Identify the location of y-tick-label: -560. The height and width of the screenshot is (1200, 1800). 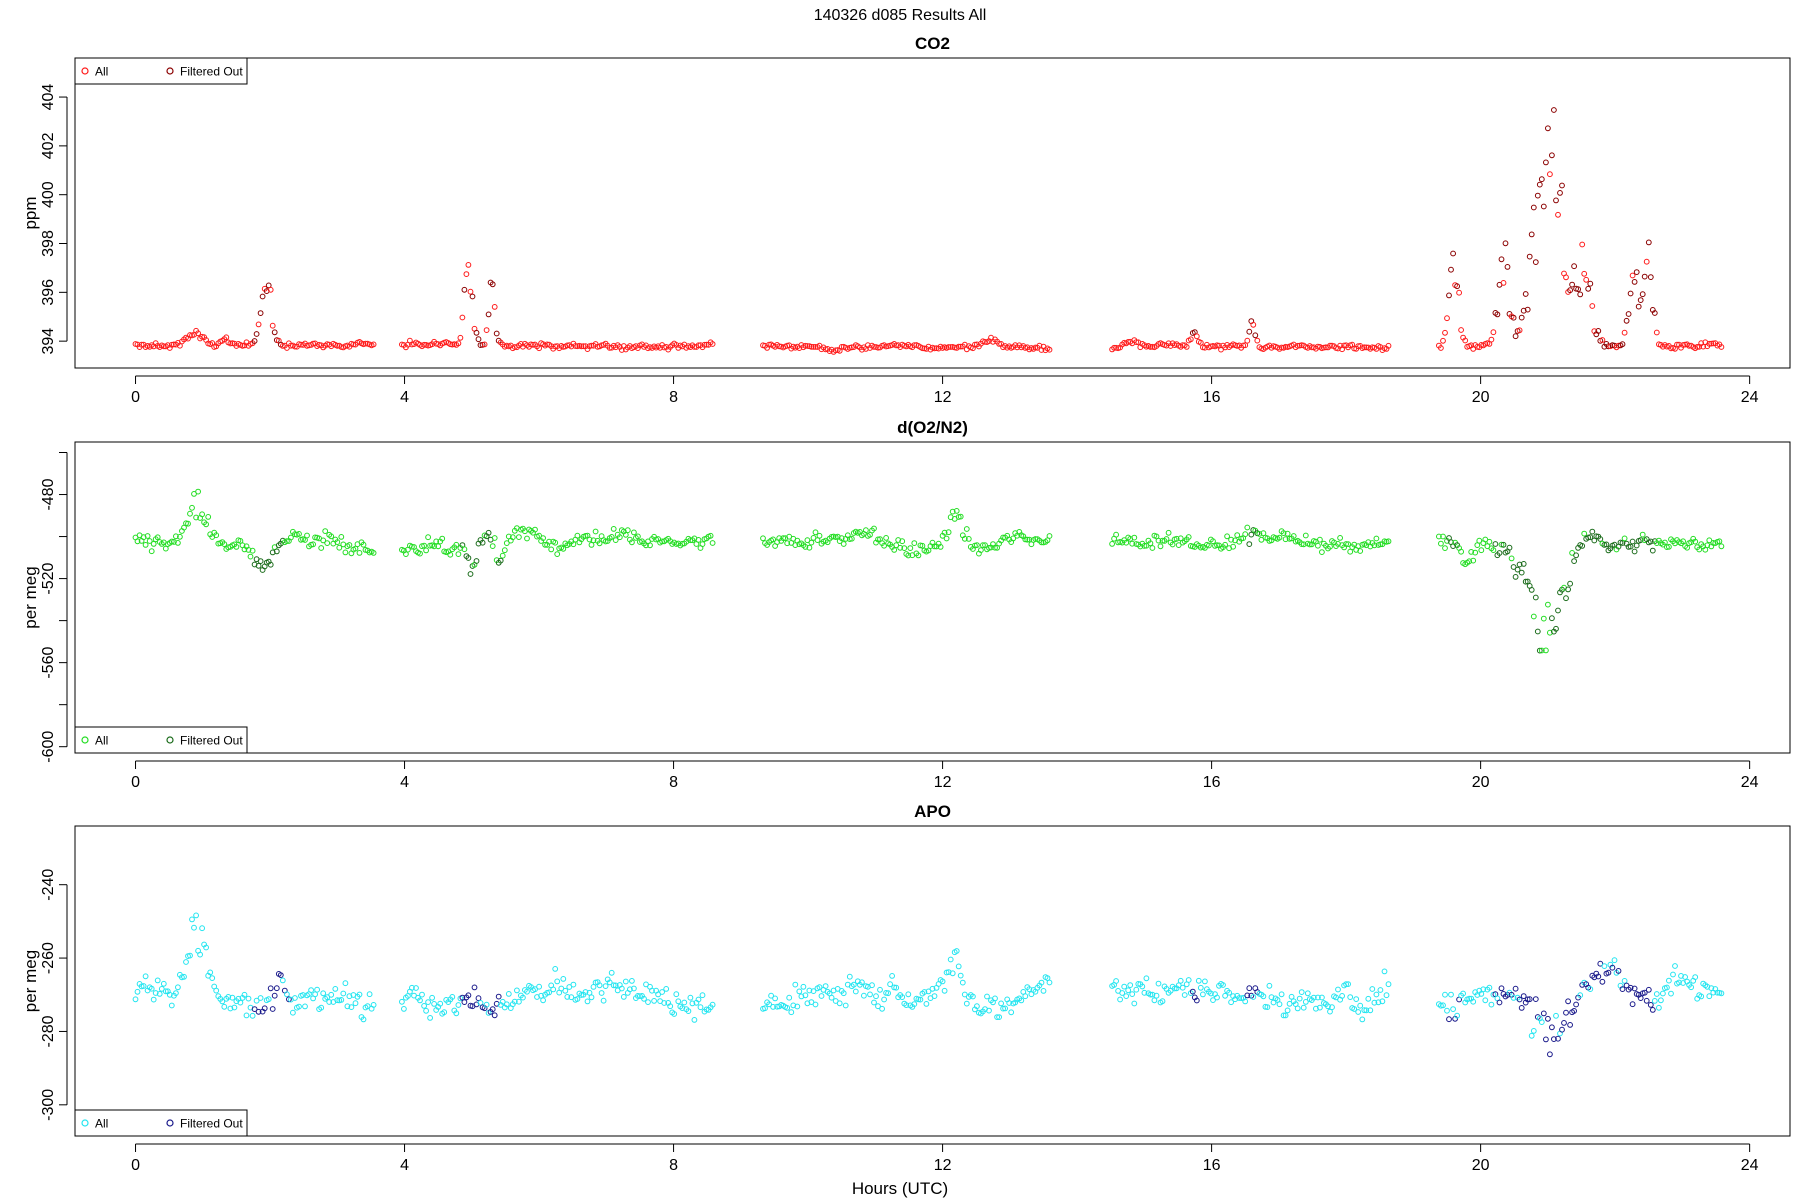
(48, 663).